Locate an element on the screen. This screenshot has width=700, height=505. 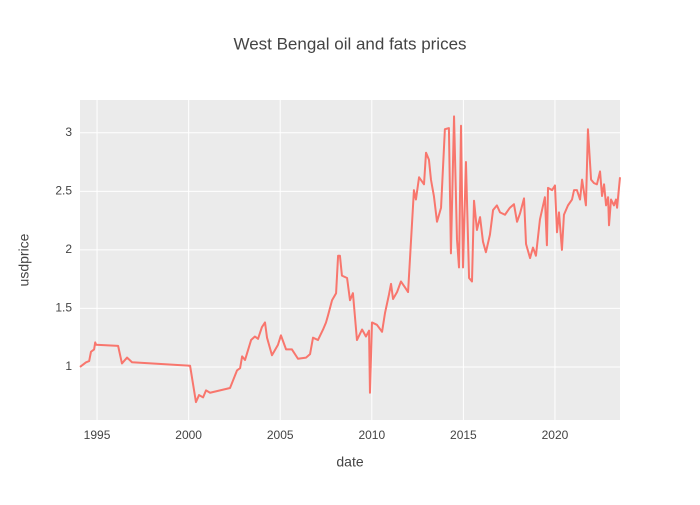
x-tick-label: 2020 is located at coordinates (555, 435).